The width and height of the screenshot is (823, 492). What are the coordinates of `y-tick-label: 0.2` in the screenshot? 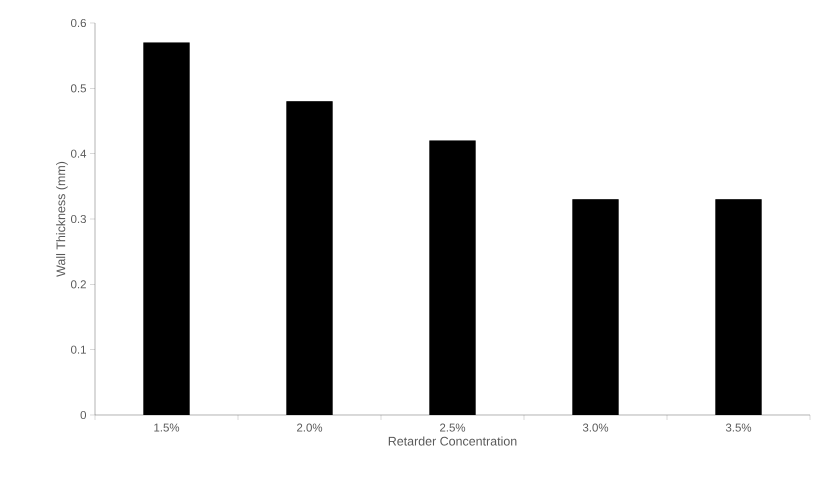 It's located at (78, 284).